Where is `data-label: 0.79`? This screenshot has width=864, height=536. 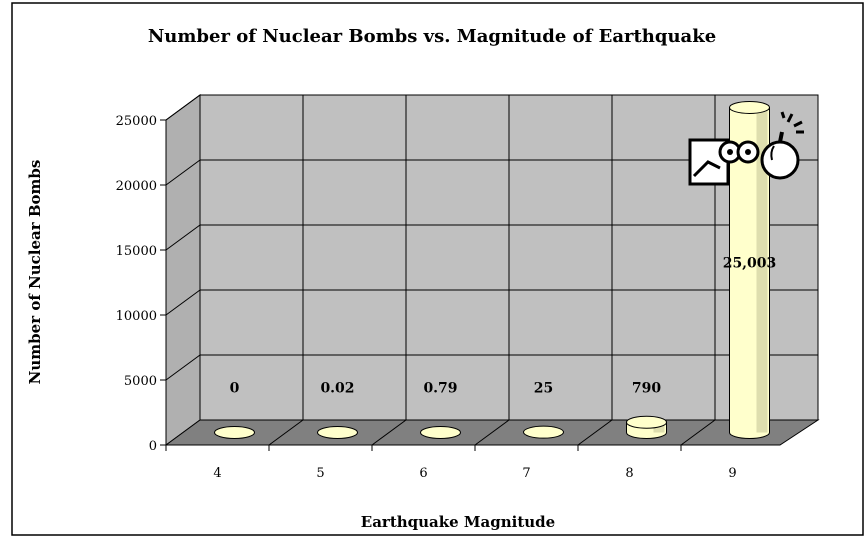
data-label: 0.79 is located at coordinates (440, 389).